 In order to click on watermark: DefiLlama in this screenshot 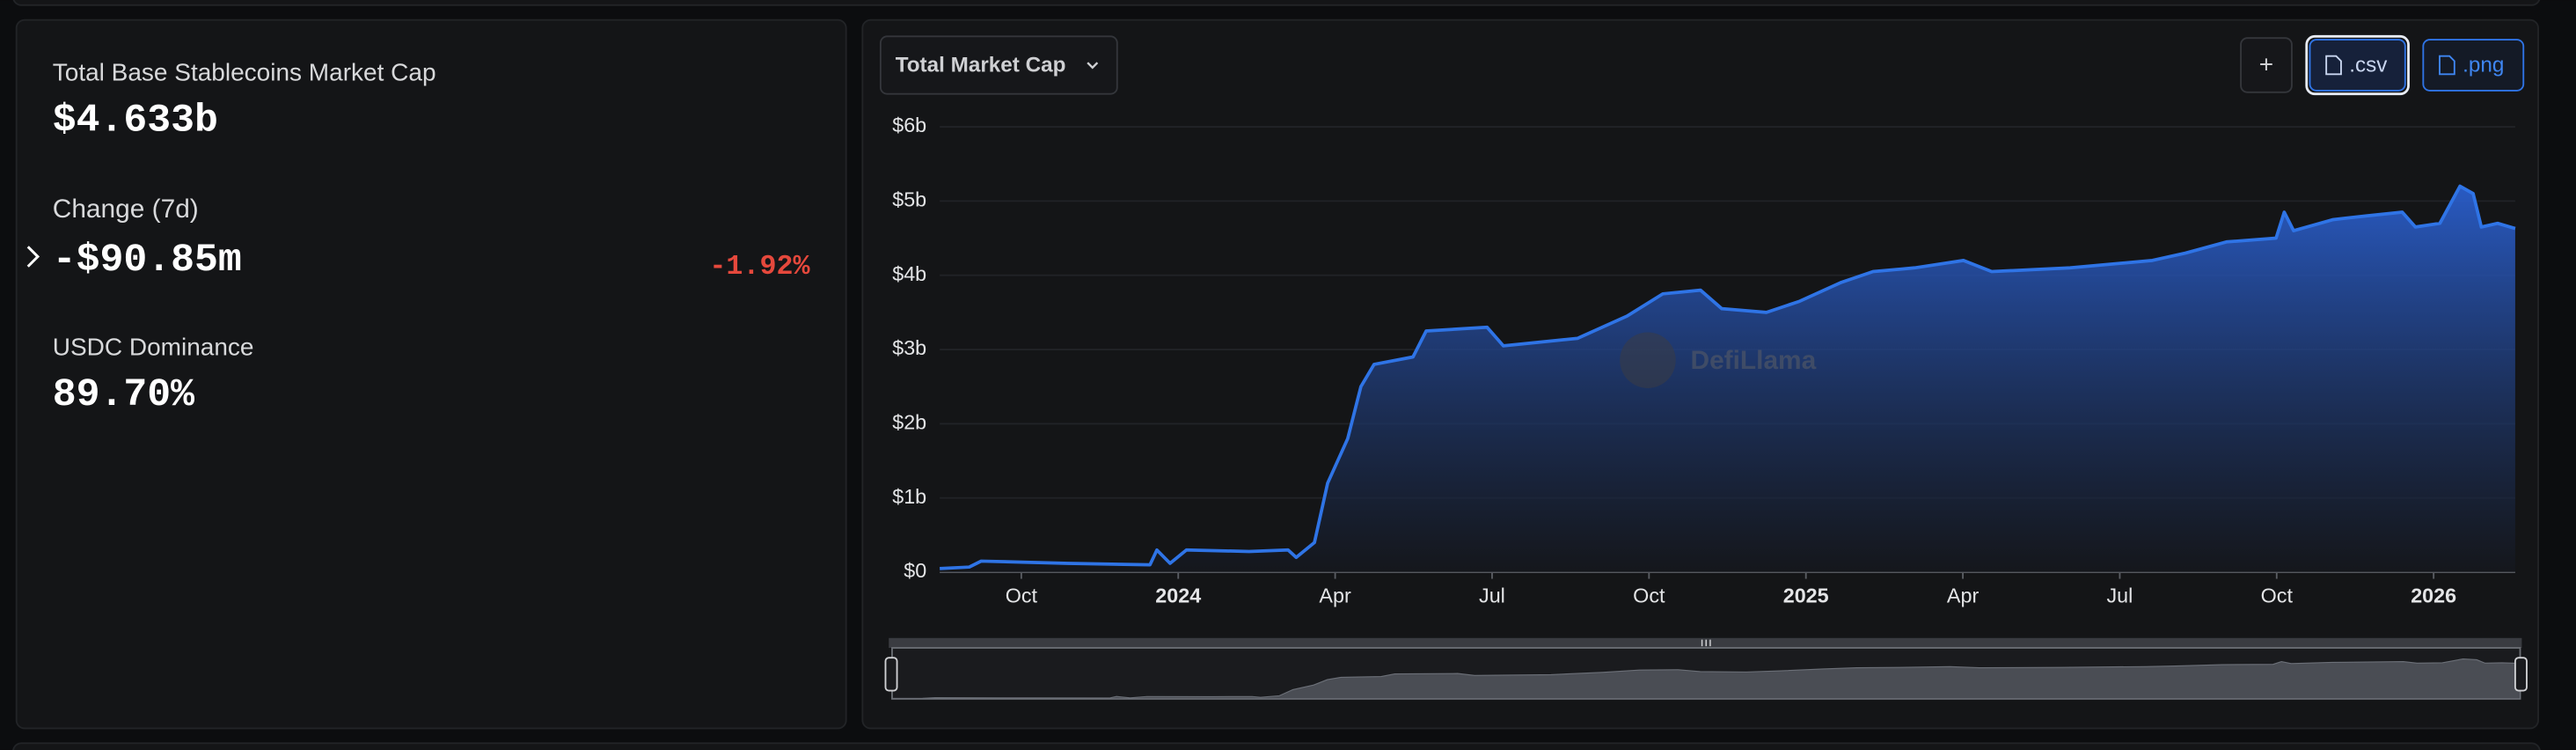, I will do `click(1718, 360)`.